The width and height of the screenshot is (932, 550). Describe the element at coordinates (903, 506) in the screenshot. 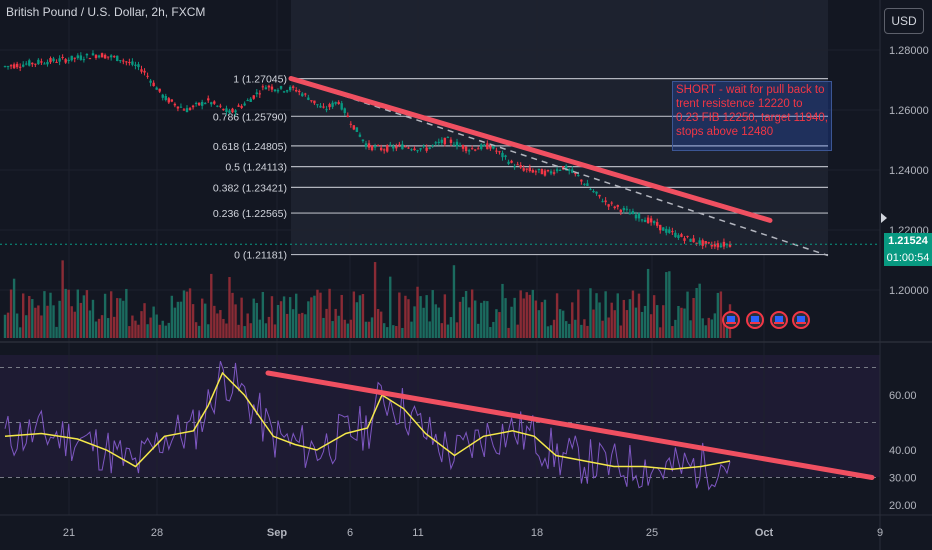

I see `rsi-axis-label: 20.00` at that location.